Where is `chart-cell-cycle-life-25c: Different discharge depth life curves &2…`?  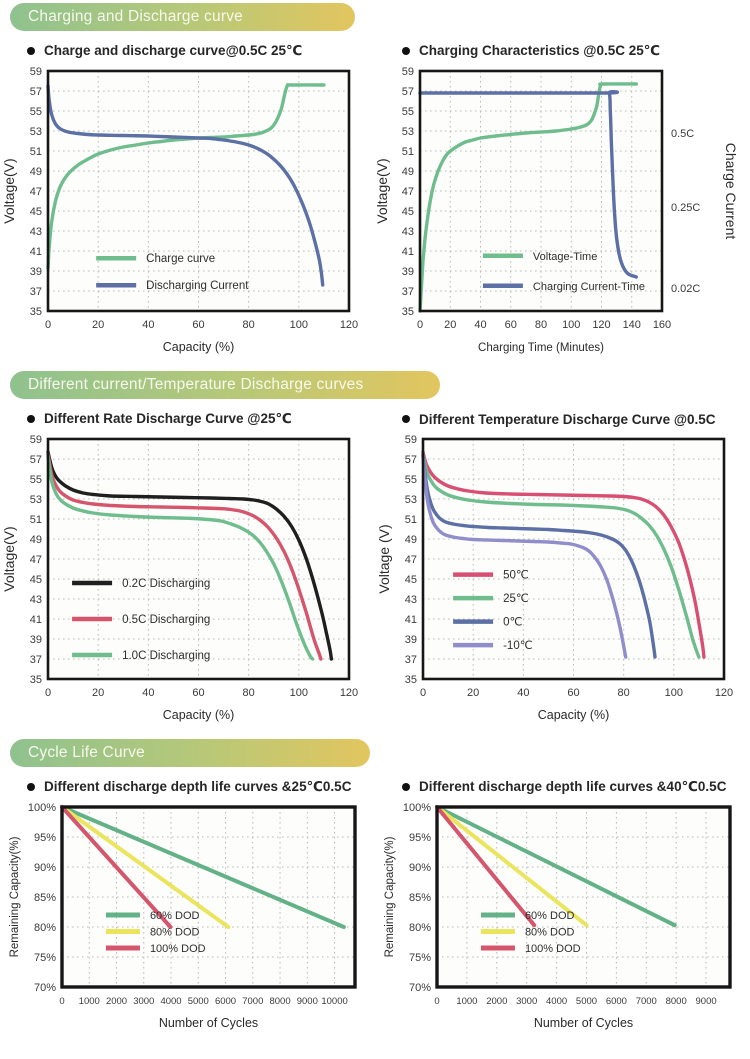 chart-cell-cycle-life-25c: Different discharge depth life curves &2… is located at coordinates (187, 907).